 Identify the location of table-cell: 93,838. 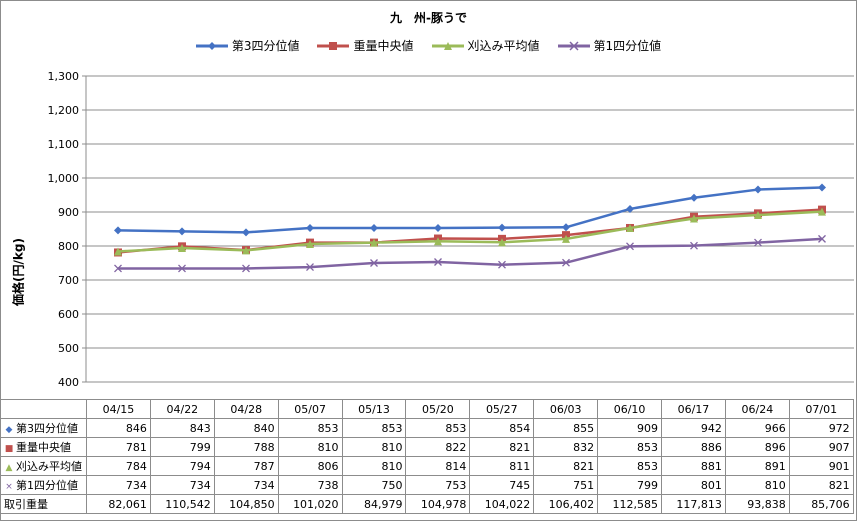
(757, 504).